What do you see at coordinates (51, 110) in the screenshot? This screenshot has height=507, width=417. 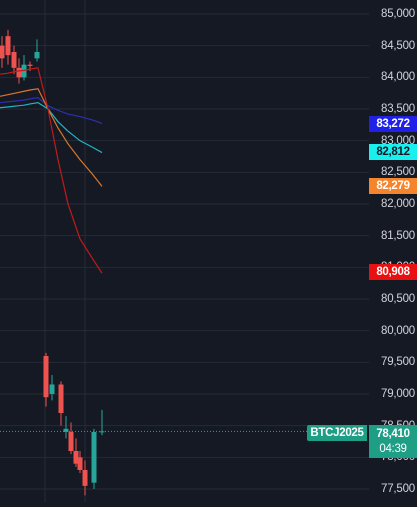 I see `ma-blue-line` at bounding box center [51, 110].